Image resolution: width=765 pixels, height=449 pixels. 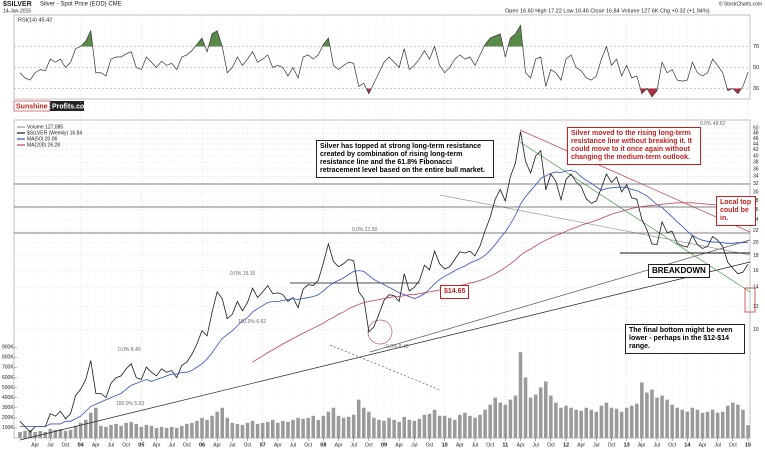 What do you see at coordinates (384, 36) in the screenshot?
I see `rsi-overbought-area` at bounding box center [384, 36].